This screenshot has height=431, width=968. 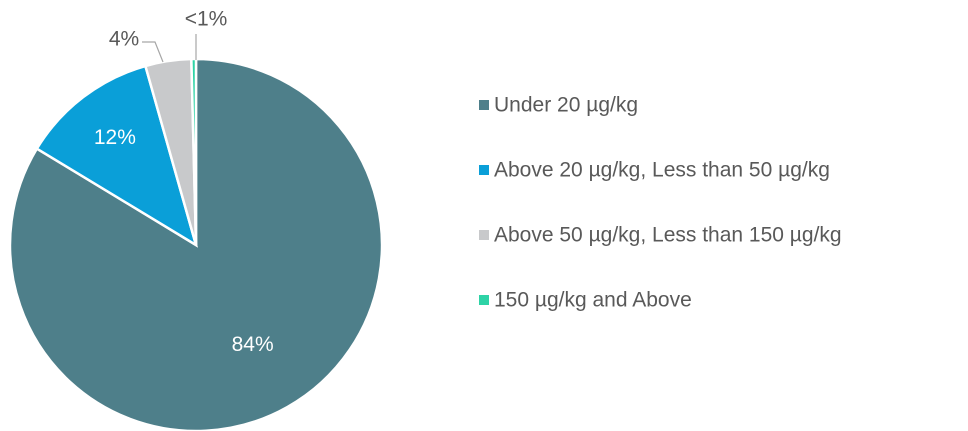 I want to click on legend-label: 150 µg/kg and Above, so click(x=593, y=300).